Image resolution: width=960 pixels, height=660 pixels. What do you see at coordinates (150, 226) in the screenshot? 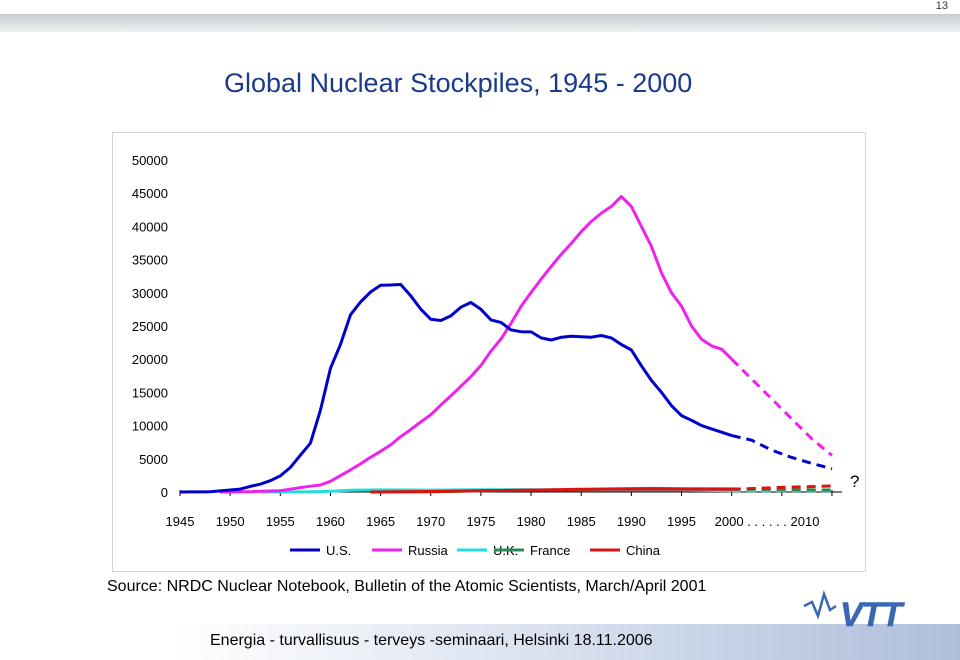
I see `y-tick-label: 40000` at bounding box center [150, 226].